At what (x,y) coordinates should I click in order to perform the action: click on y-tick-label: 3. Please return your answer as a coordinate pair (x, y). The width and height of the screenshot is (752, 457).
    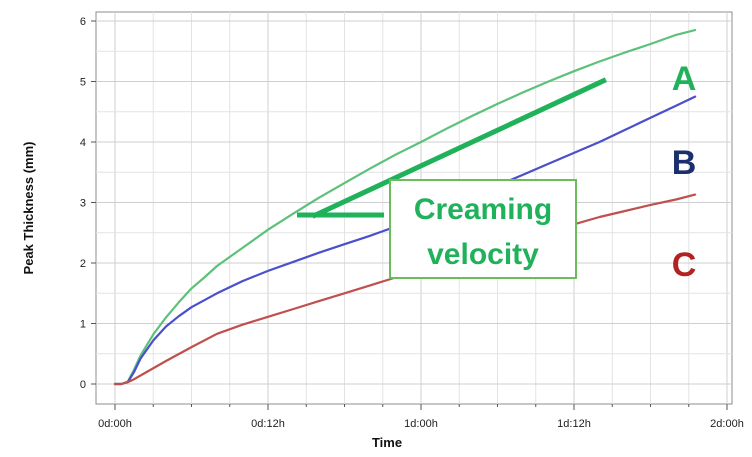
    Looking at the image, I should click on (83, 204).